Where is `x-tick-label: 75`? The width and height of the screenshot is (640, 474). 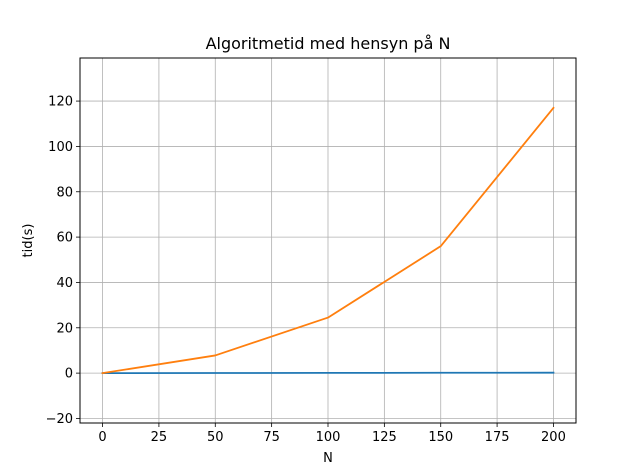
x-tick-label: 75 is located at coordinates (271, 437).